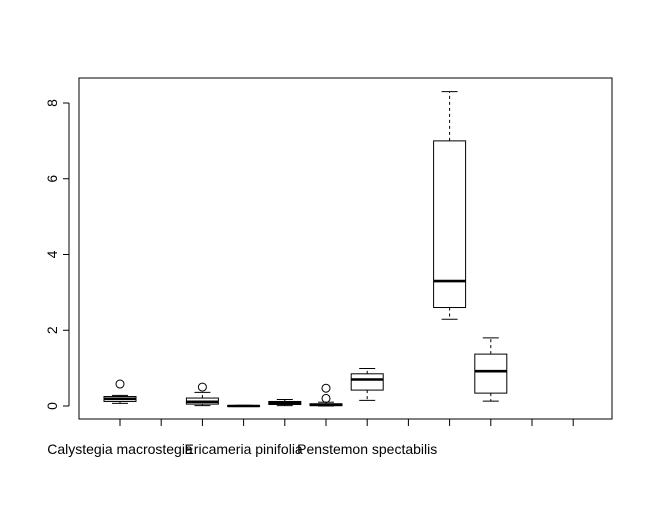 The image size is (654, 517). What do you see at coordinates (120, 449) in the screenshot?
I see `x-category-label: Calystegia macrostegia` at bounding box center [120, 449].